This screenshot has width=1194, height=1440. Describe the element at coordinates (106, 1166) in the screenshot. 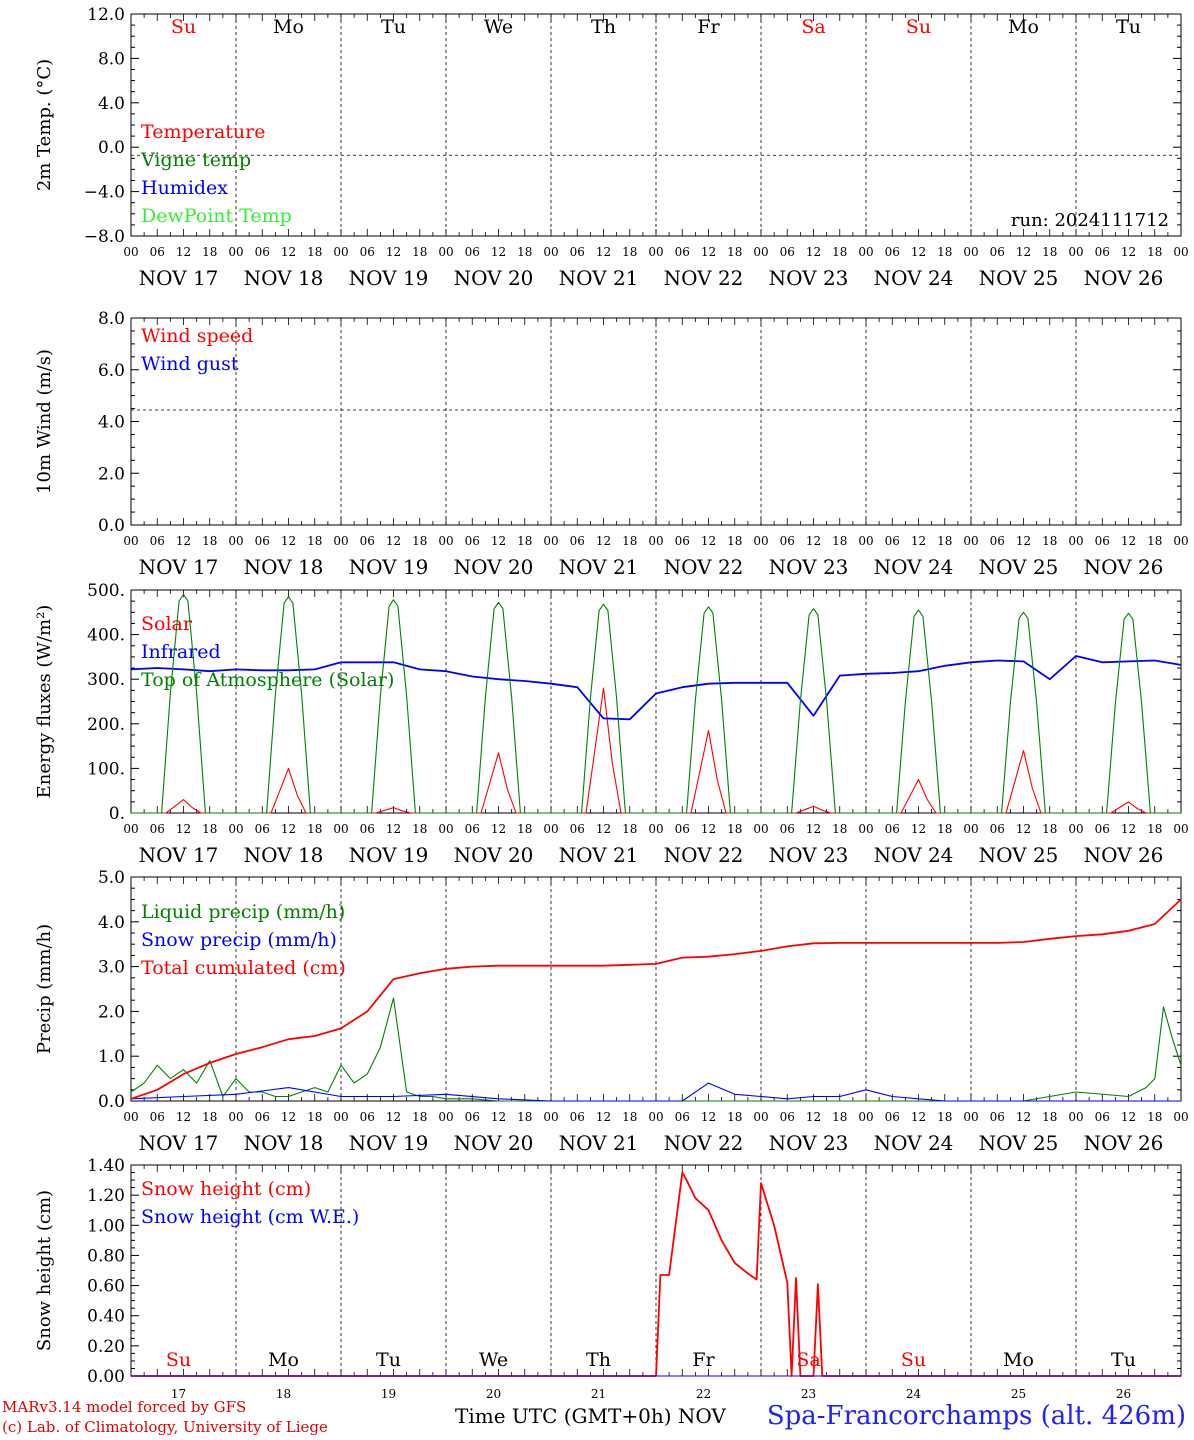

I see `y-tick-label: 1.40` at that location.